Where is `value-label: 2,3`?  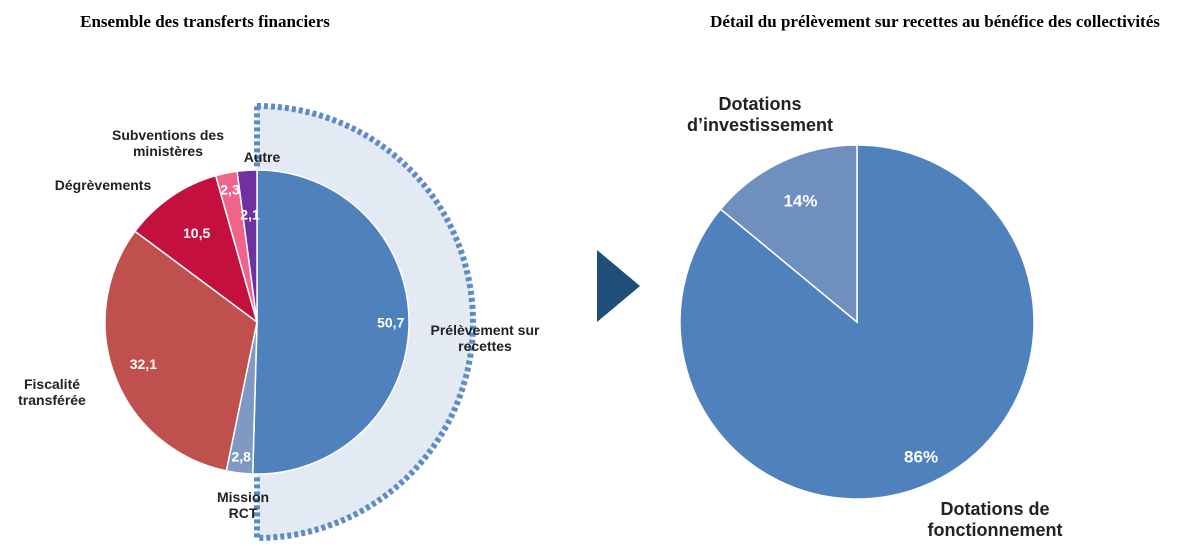 value-label: 2,3 is located at coordinates (230, 190).